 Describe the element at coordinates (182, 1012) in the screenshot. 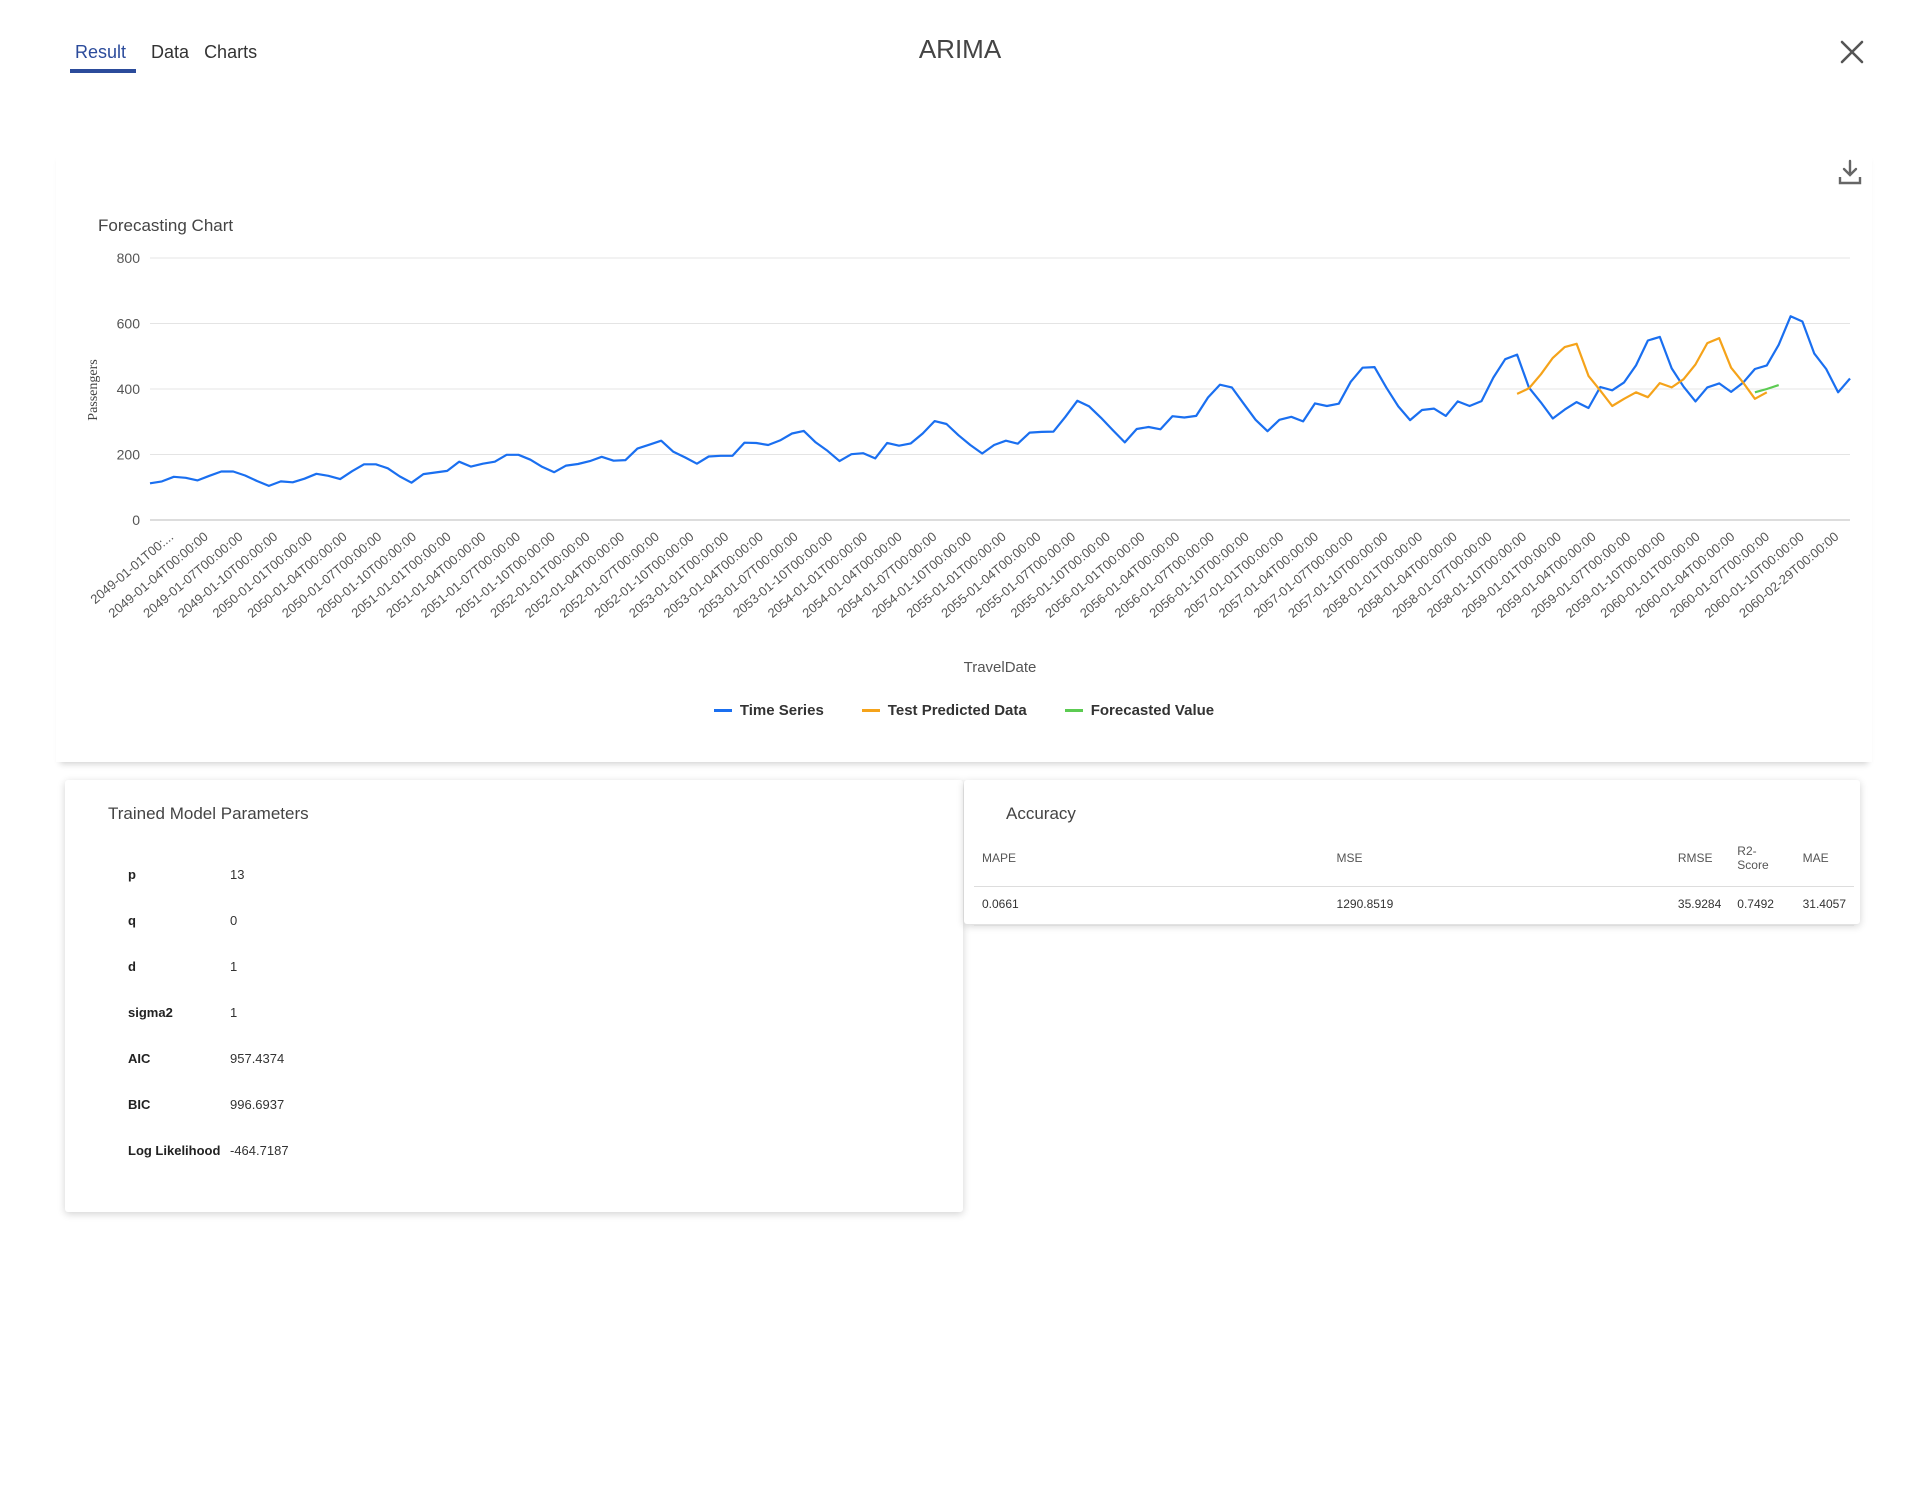

I see `param-row: sigma2 1` at that location.